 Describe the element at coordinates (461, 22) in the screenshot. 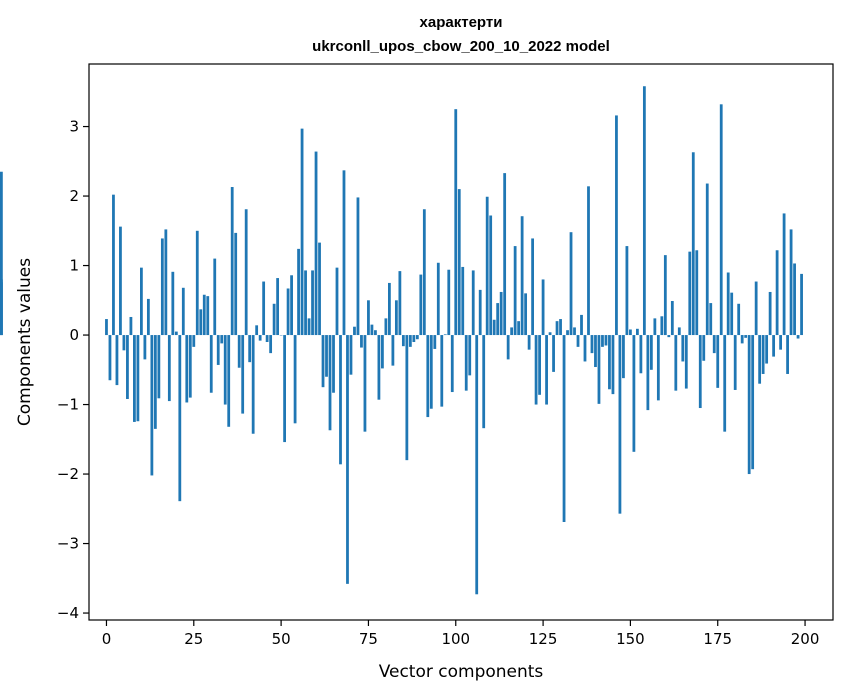

I see `chart-title: характерти` at that location.